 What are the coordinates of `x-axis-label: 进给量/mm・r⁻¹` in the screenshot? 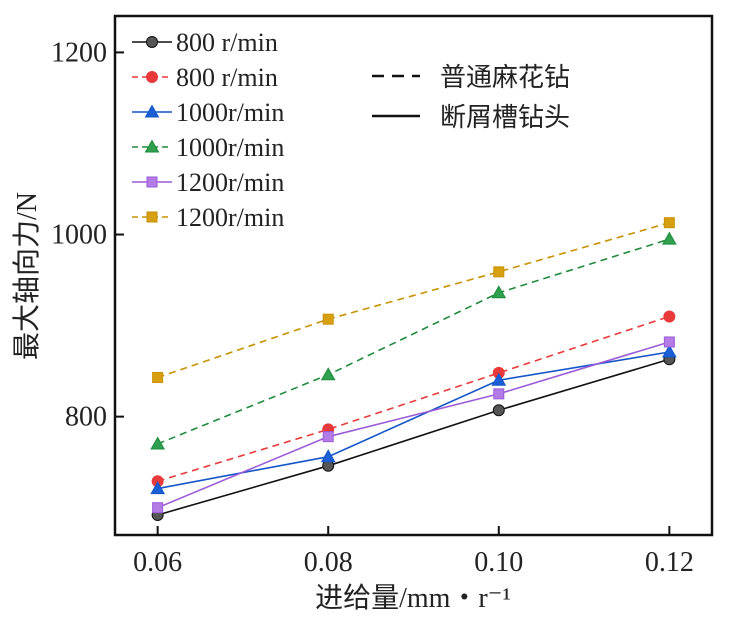 It's located at (413, 598).